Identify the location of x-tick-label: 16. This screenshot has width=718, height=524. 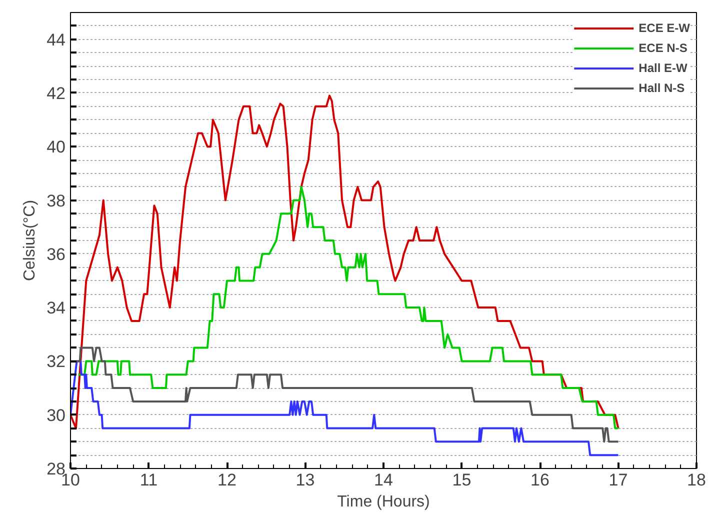
(540, 480).